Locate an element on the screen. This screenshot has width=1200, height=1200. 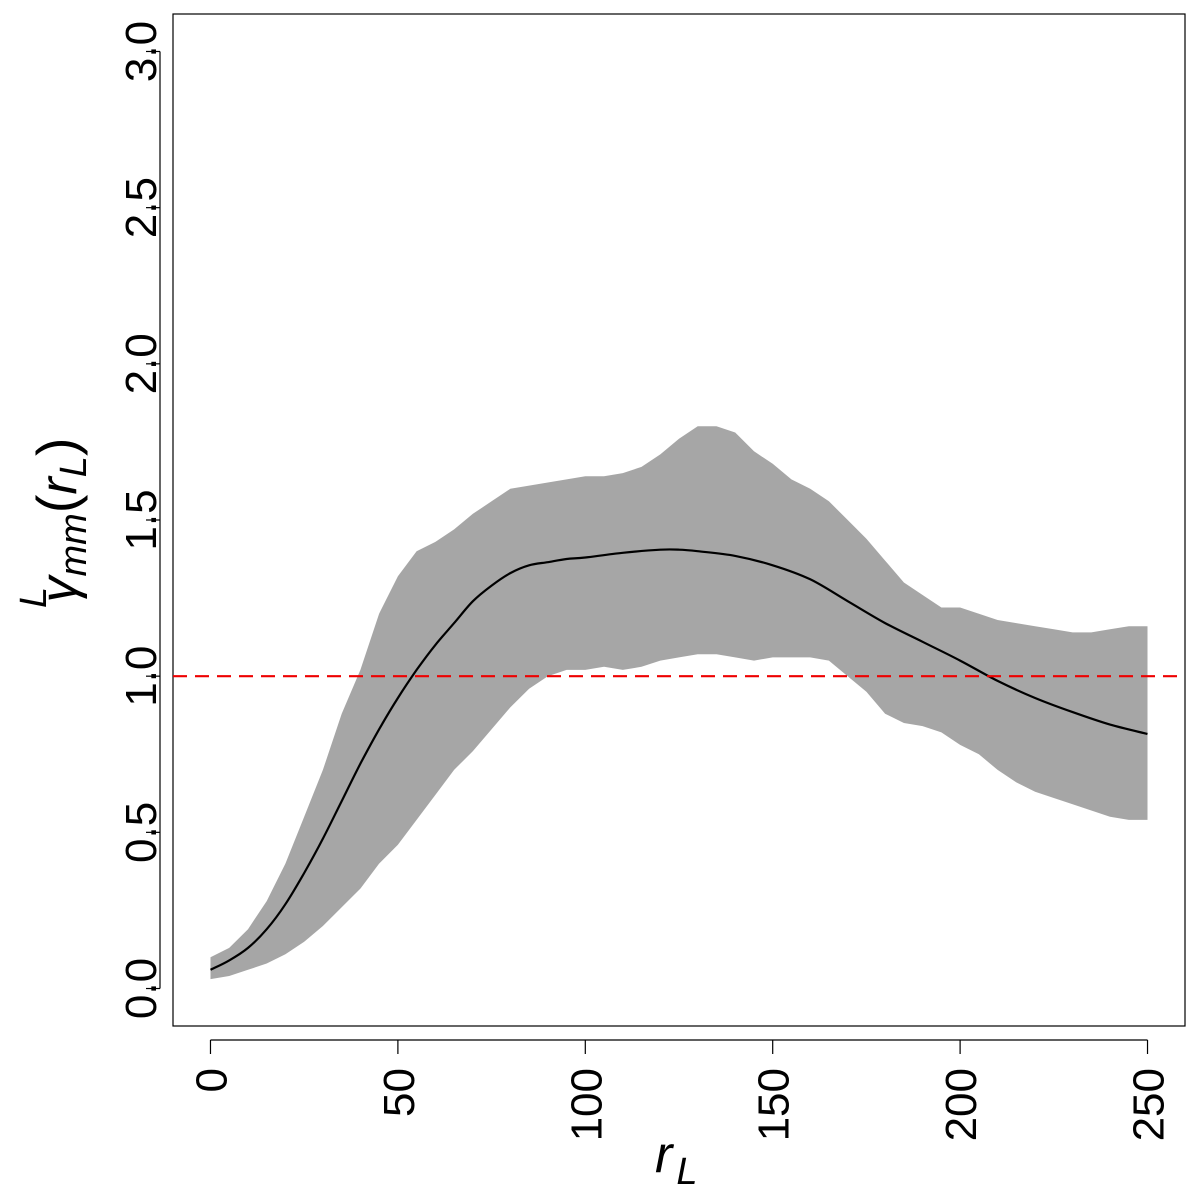
y-tick-label: 1.0 is located at coordinates (141, 676).